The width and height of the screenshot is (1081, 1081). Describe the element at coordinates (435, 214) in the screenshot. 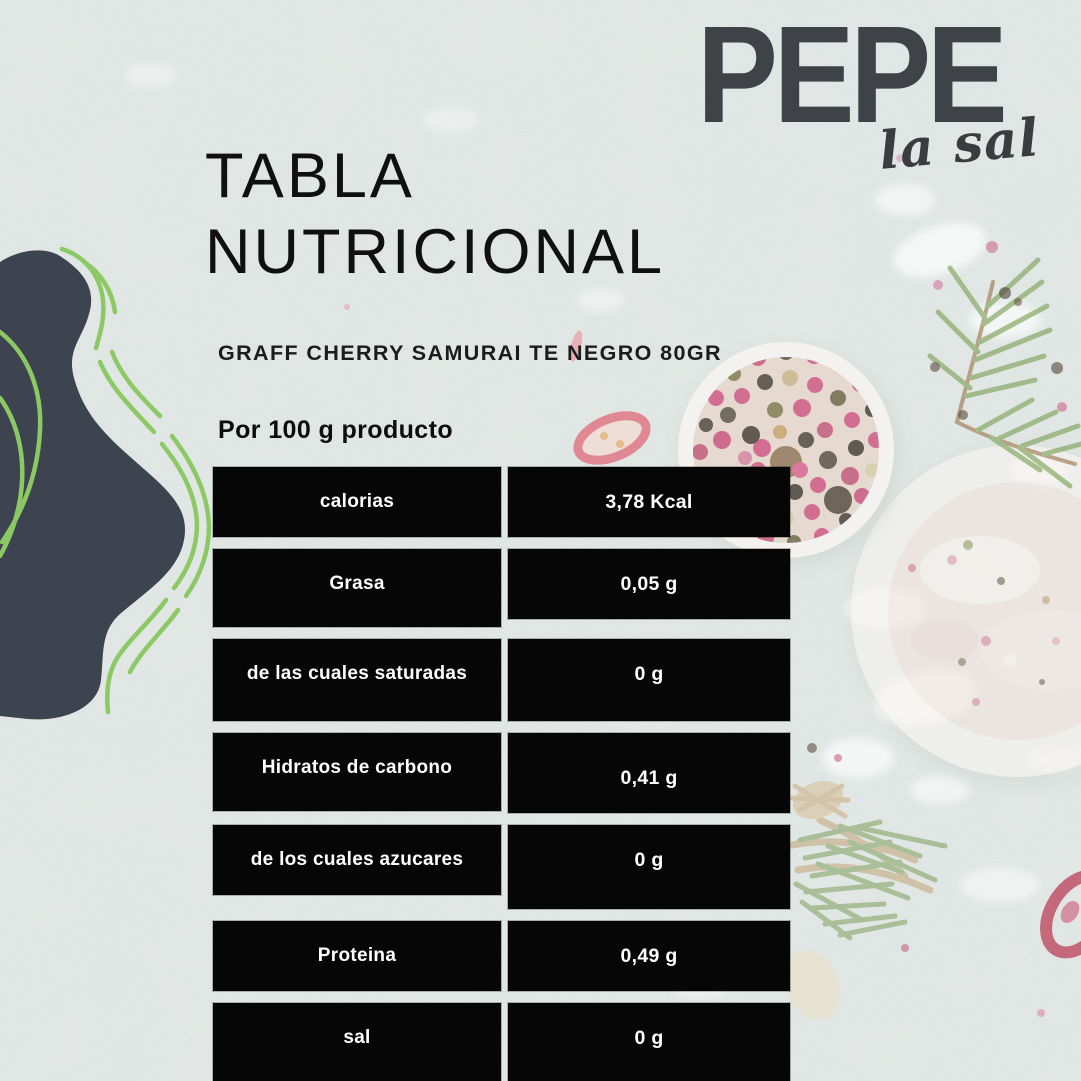

I see `page-title: TABLA NUTRICIONAL` at that location.